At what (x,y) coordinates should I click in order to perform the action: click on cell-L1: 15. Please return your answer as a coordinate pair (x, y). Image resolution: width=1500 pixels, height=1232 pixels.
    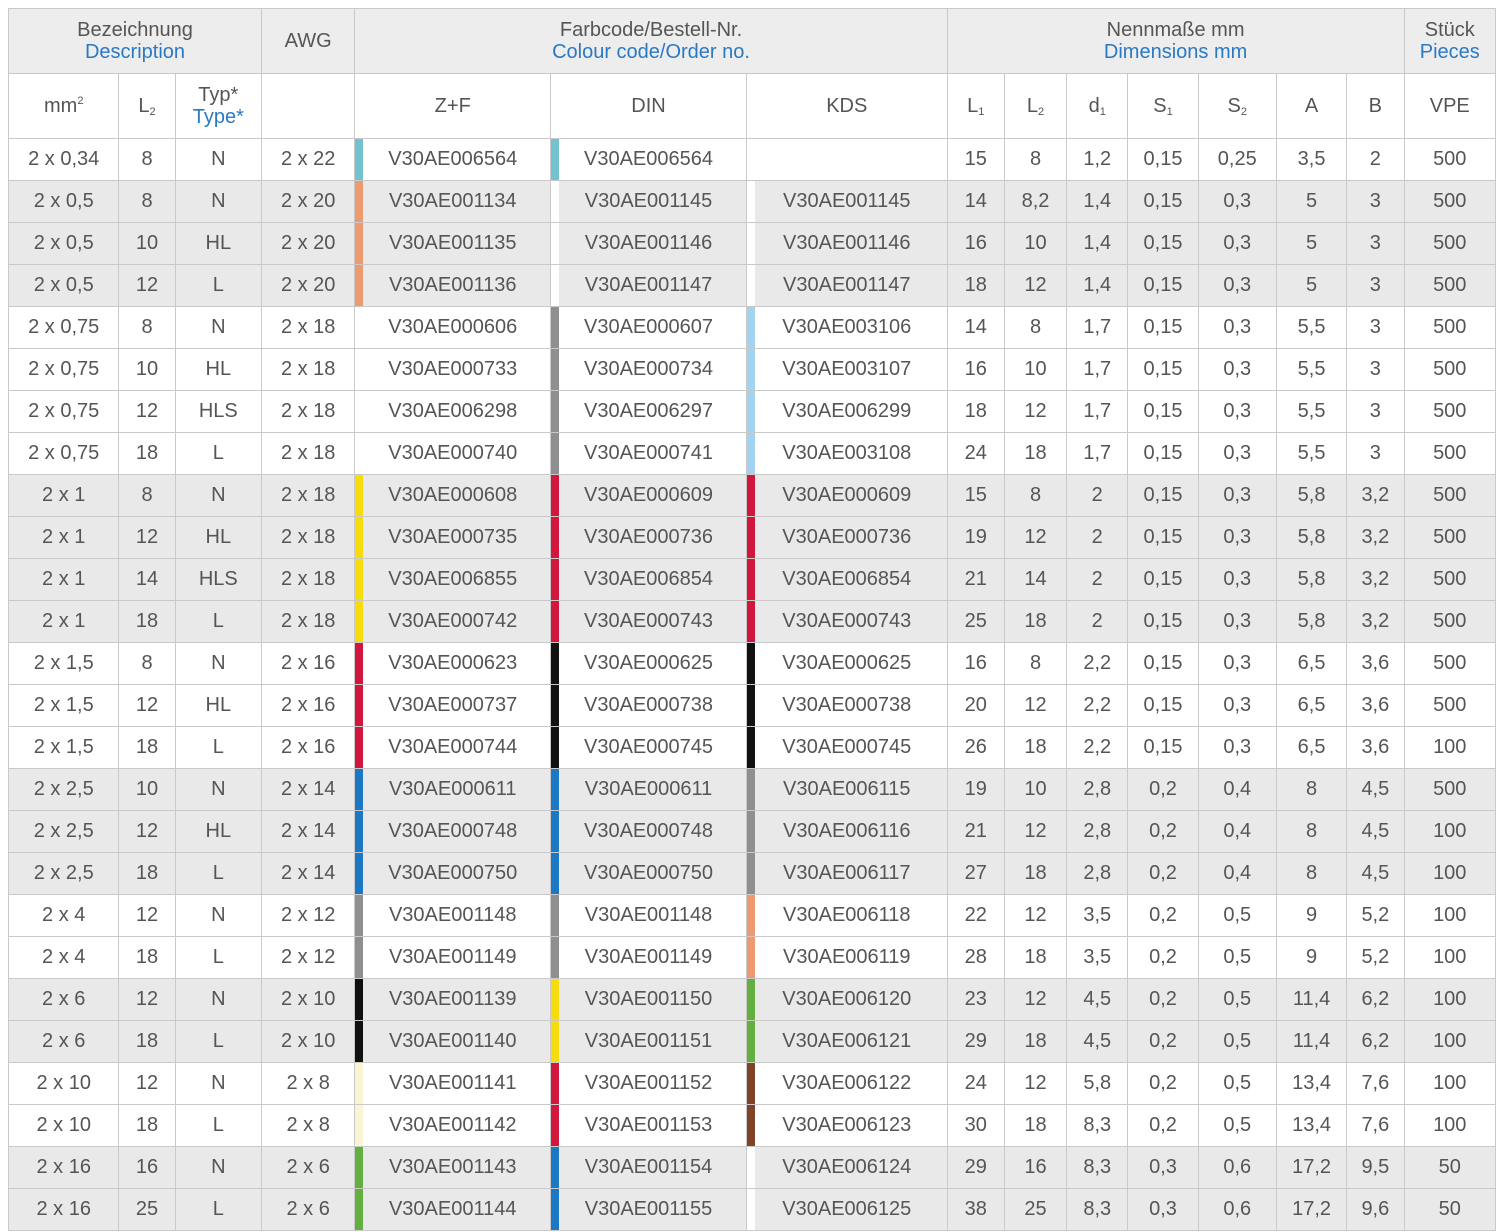
    Looking at the image, I should click on (975, 495).